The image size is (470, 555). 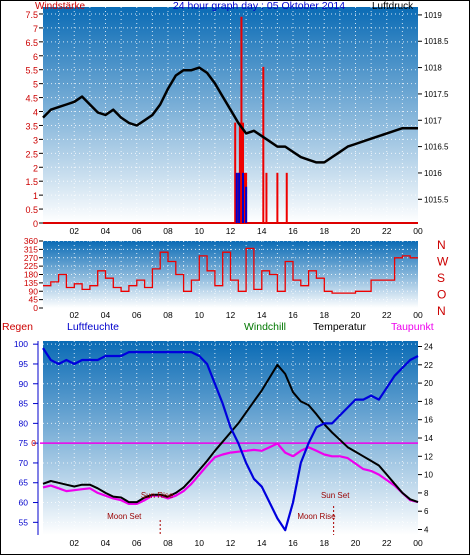 What do you see at coordinates (200, 231) in the screenshot?
I see `top-panel-hour-label: 10` at bounding box center [200, 231].